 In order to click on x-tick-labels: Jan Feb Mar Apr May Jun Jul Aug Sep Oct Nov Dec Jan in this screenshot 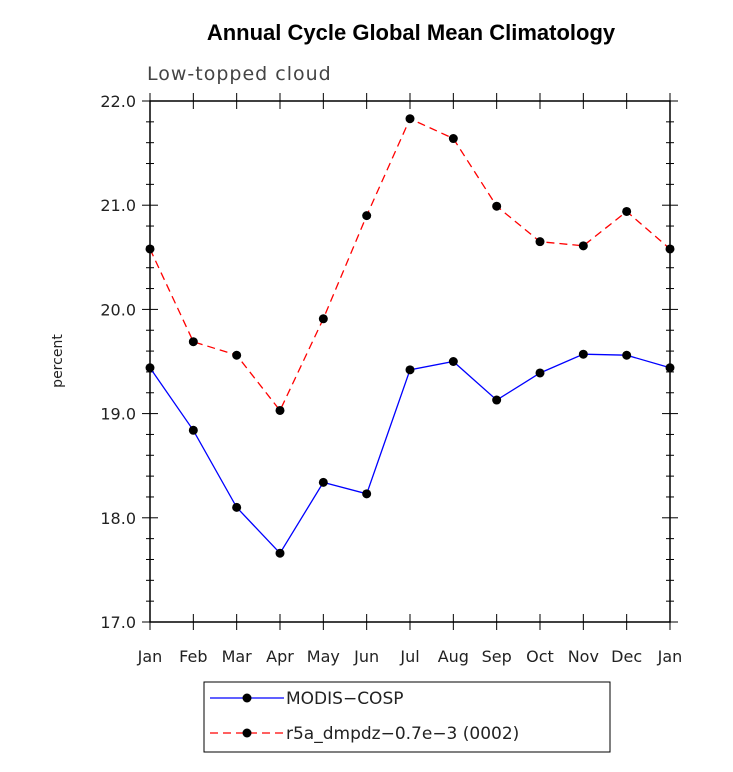, I will do `click(410, 656)`.